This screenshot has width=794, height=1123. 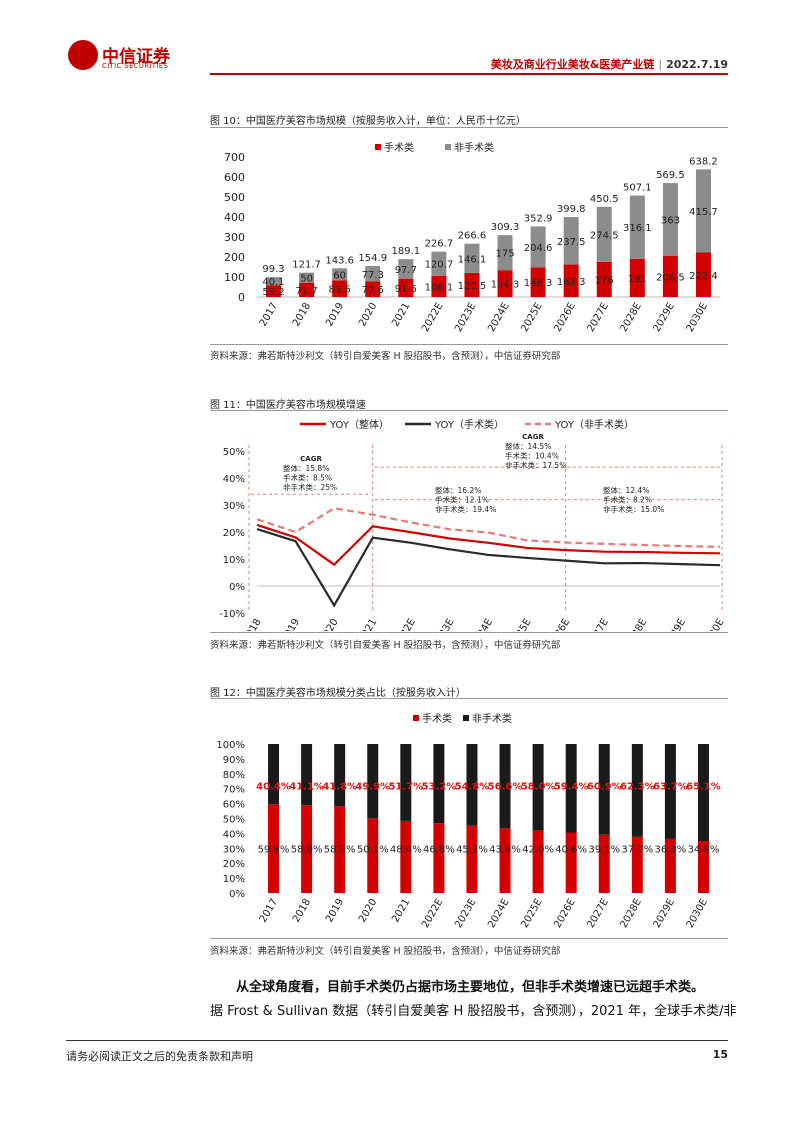 I want to click on x-tick-label: 2021, so click(x=401, y=911).